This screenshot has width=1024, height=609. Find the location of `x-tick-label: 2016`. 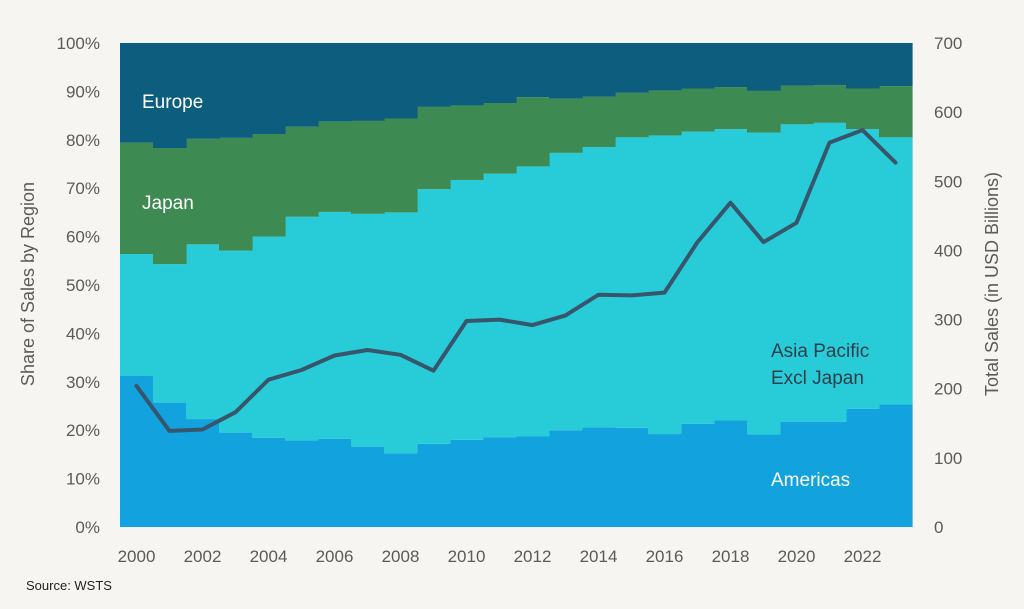

x-tick-label: 2016 is located at coordinates (665, 556).